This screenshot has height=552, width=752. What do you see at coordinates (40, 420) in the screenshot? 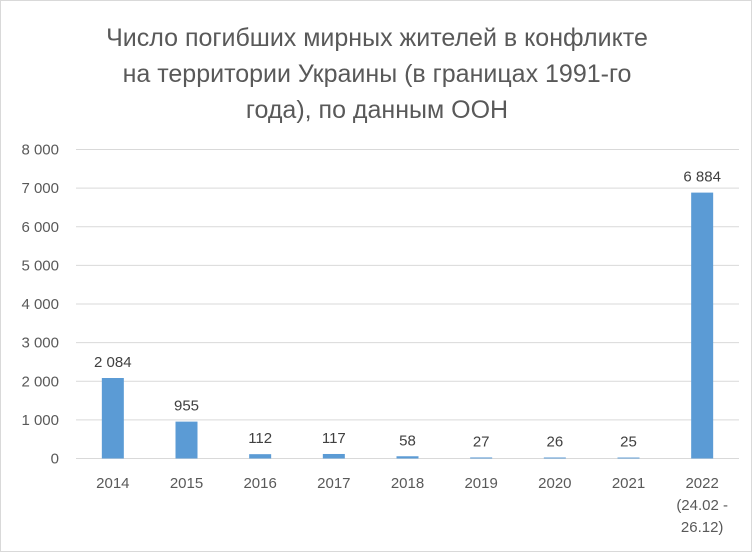
I see `y-tick-label: 1 000` at bounding box center [40, 420].